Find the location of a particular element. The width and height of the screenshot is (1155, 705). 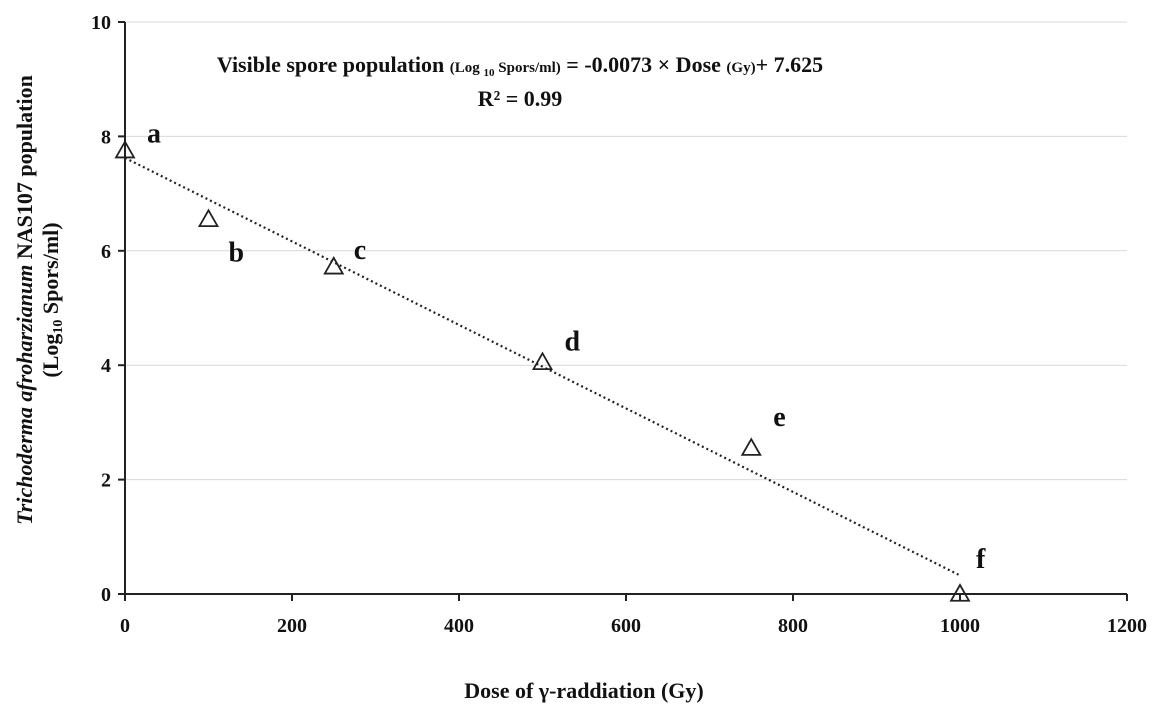

y-tick-label-4: 4 is located at coordinates (106, 366).